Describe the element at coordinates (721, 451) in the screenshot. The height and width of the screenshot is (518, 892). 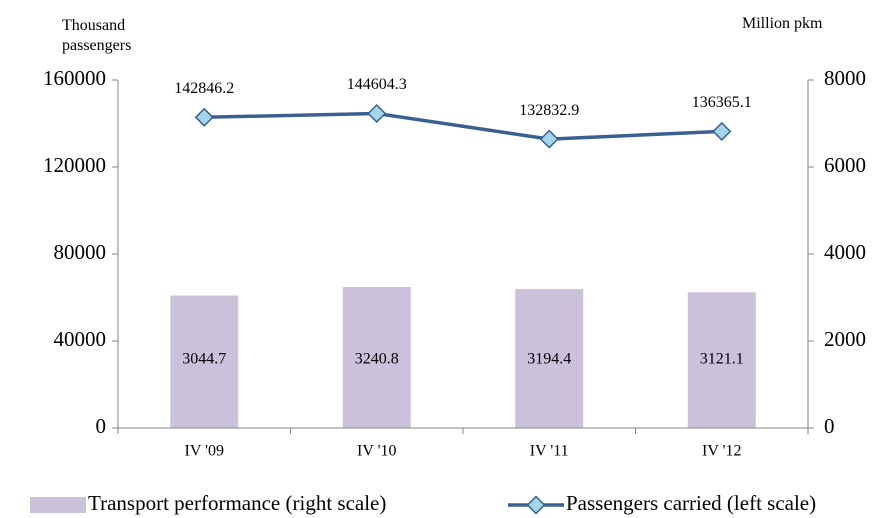
I see `x-tick-label: IV '12` at that location.